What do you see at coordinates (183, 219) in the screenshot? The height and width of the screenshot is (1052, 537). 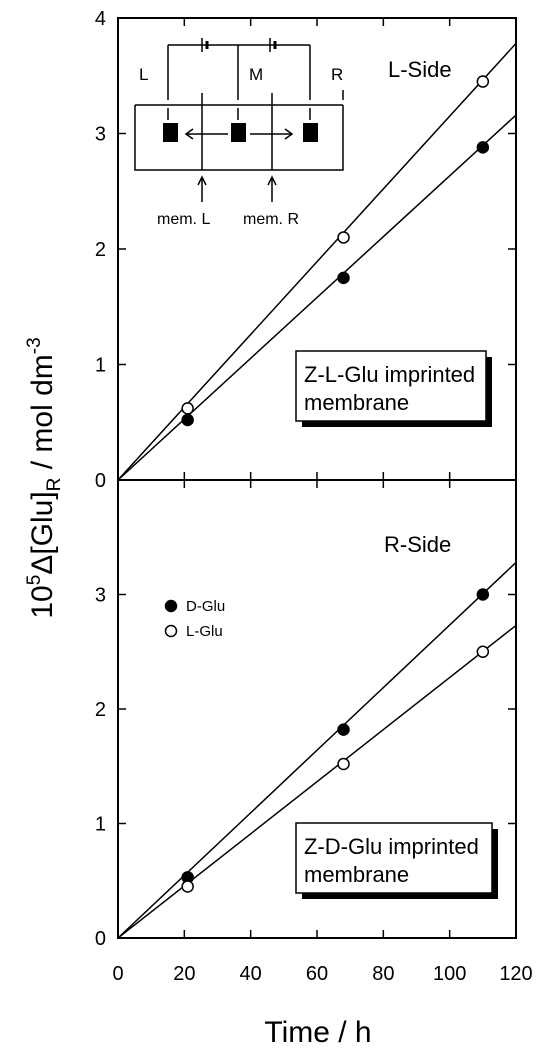 I see `inset-label-mem-l: mem. L` at bounding box center [183, 219].